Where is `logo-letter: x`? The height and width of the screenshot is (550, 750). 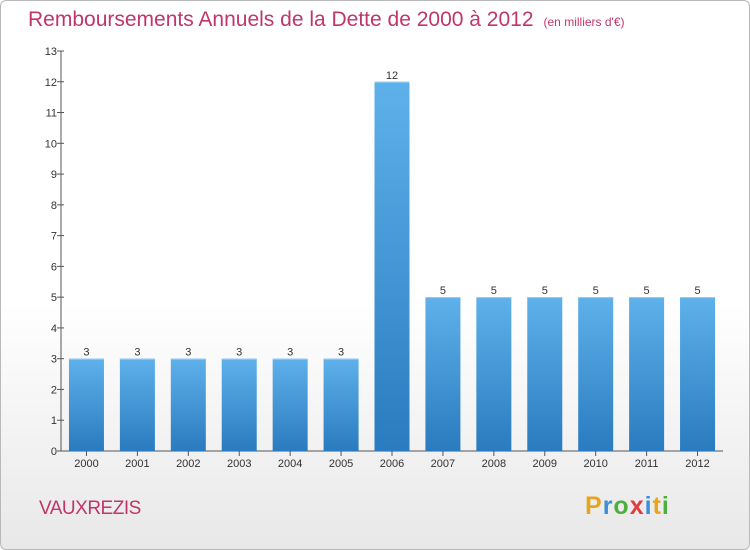 logo-letter: x is located at coordinates (637, 506).